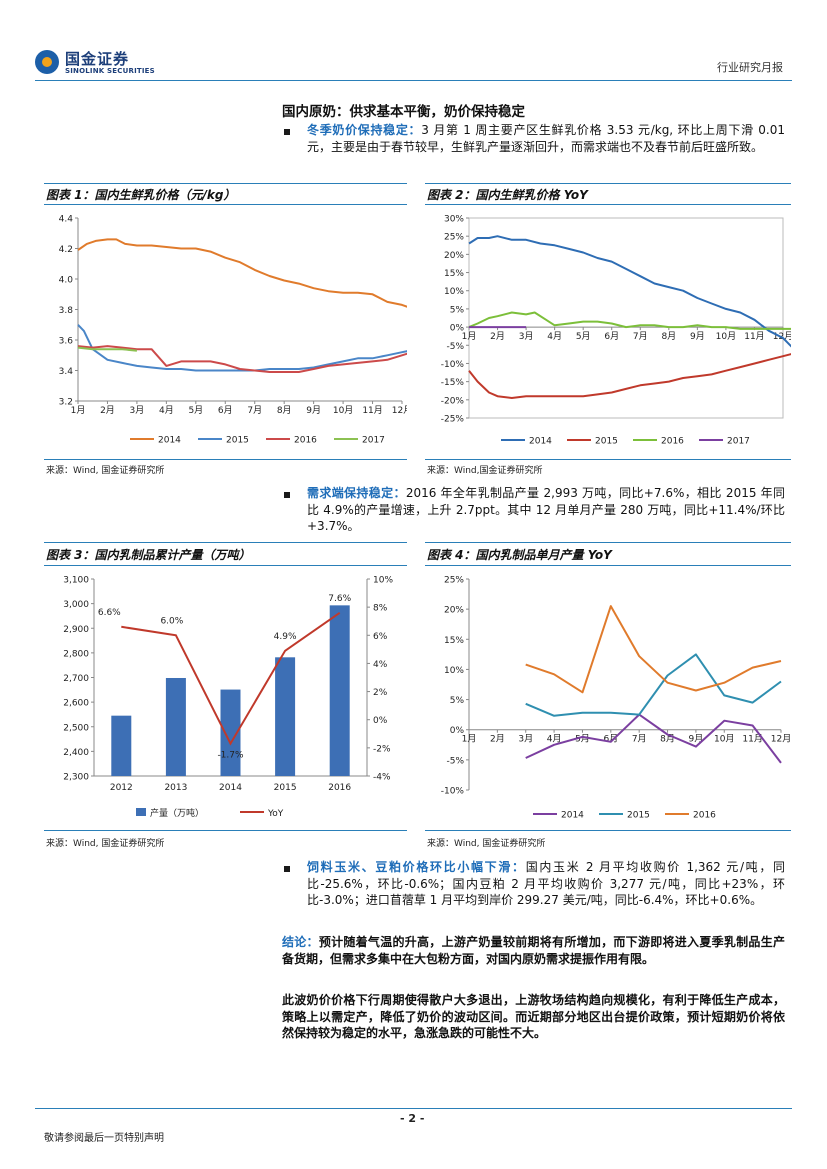  I want to click on bar-2015, so click(285, 716).